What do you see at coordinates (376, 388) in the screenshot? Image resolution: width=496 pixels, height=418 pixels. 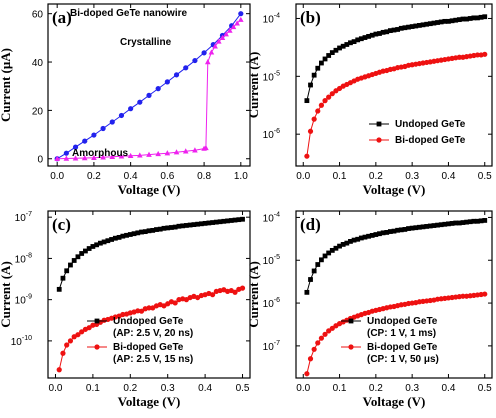 I see `x-tick-label: 0.2` at bounding box center [376, 388].